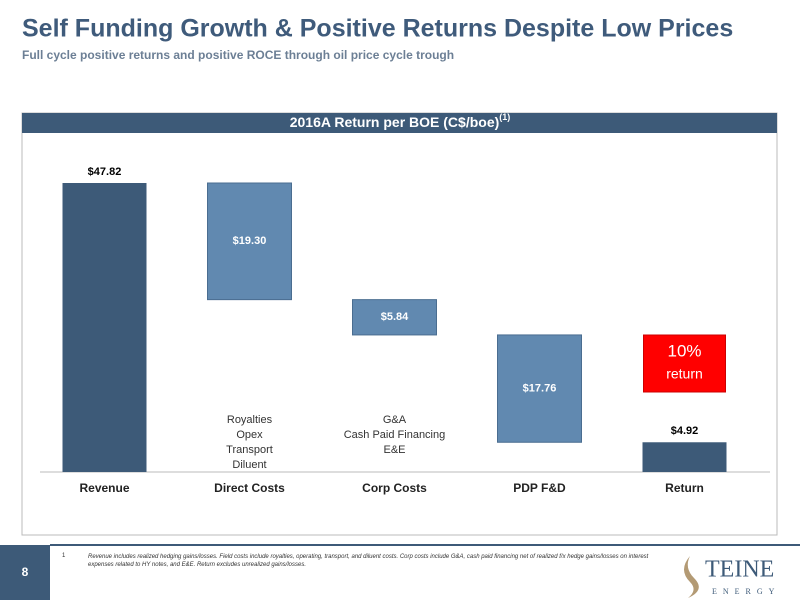 The image size is (800, 600). I want to click on logo-mark, so click(691, 577).